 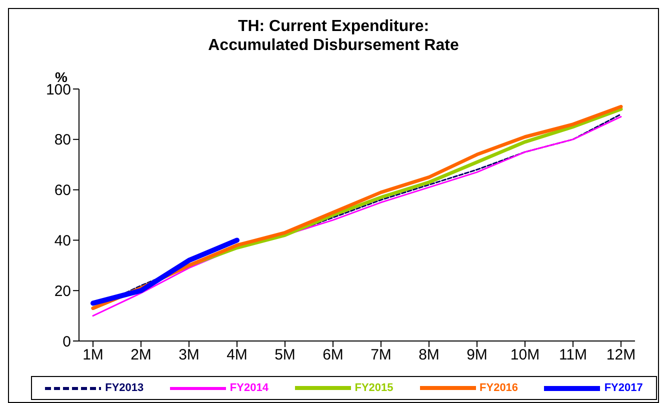 What do you see at coordinates (93, 355) in the screenshot?
I see `x-tick-label: 1M` at bounding box center [93, 355].